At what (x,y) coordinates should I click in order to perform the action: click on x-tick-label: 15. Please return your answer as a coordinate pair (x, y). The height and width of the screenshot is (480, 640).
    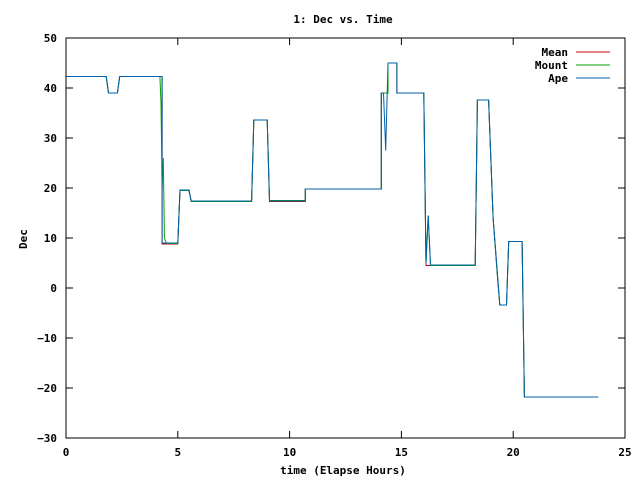
    Looking at the image, I should click on (401, 452).